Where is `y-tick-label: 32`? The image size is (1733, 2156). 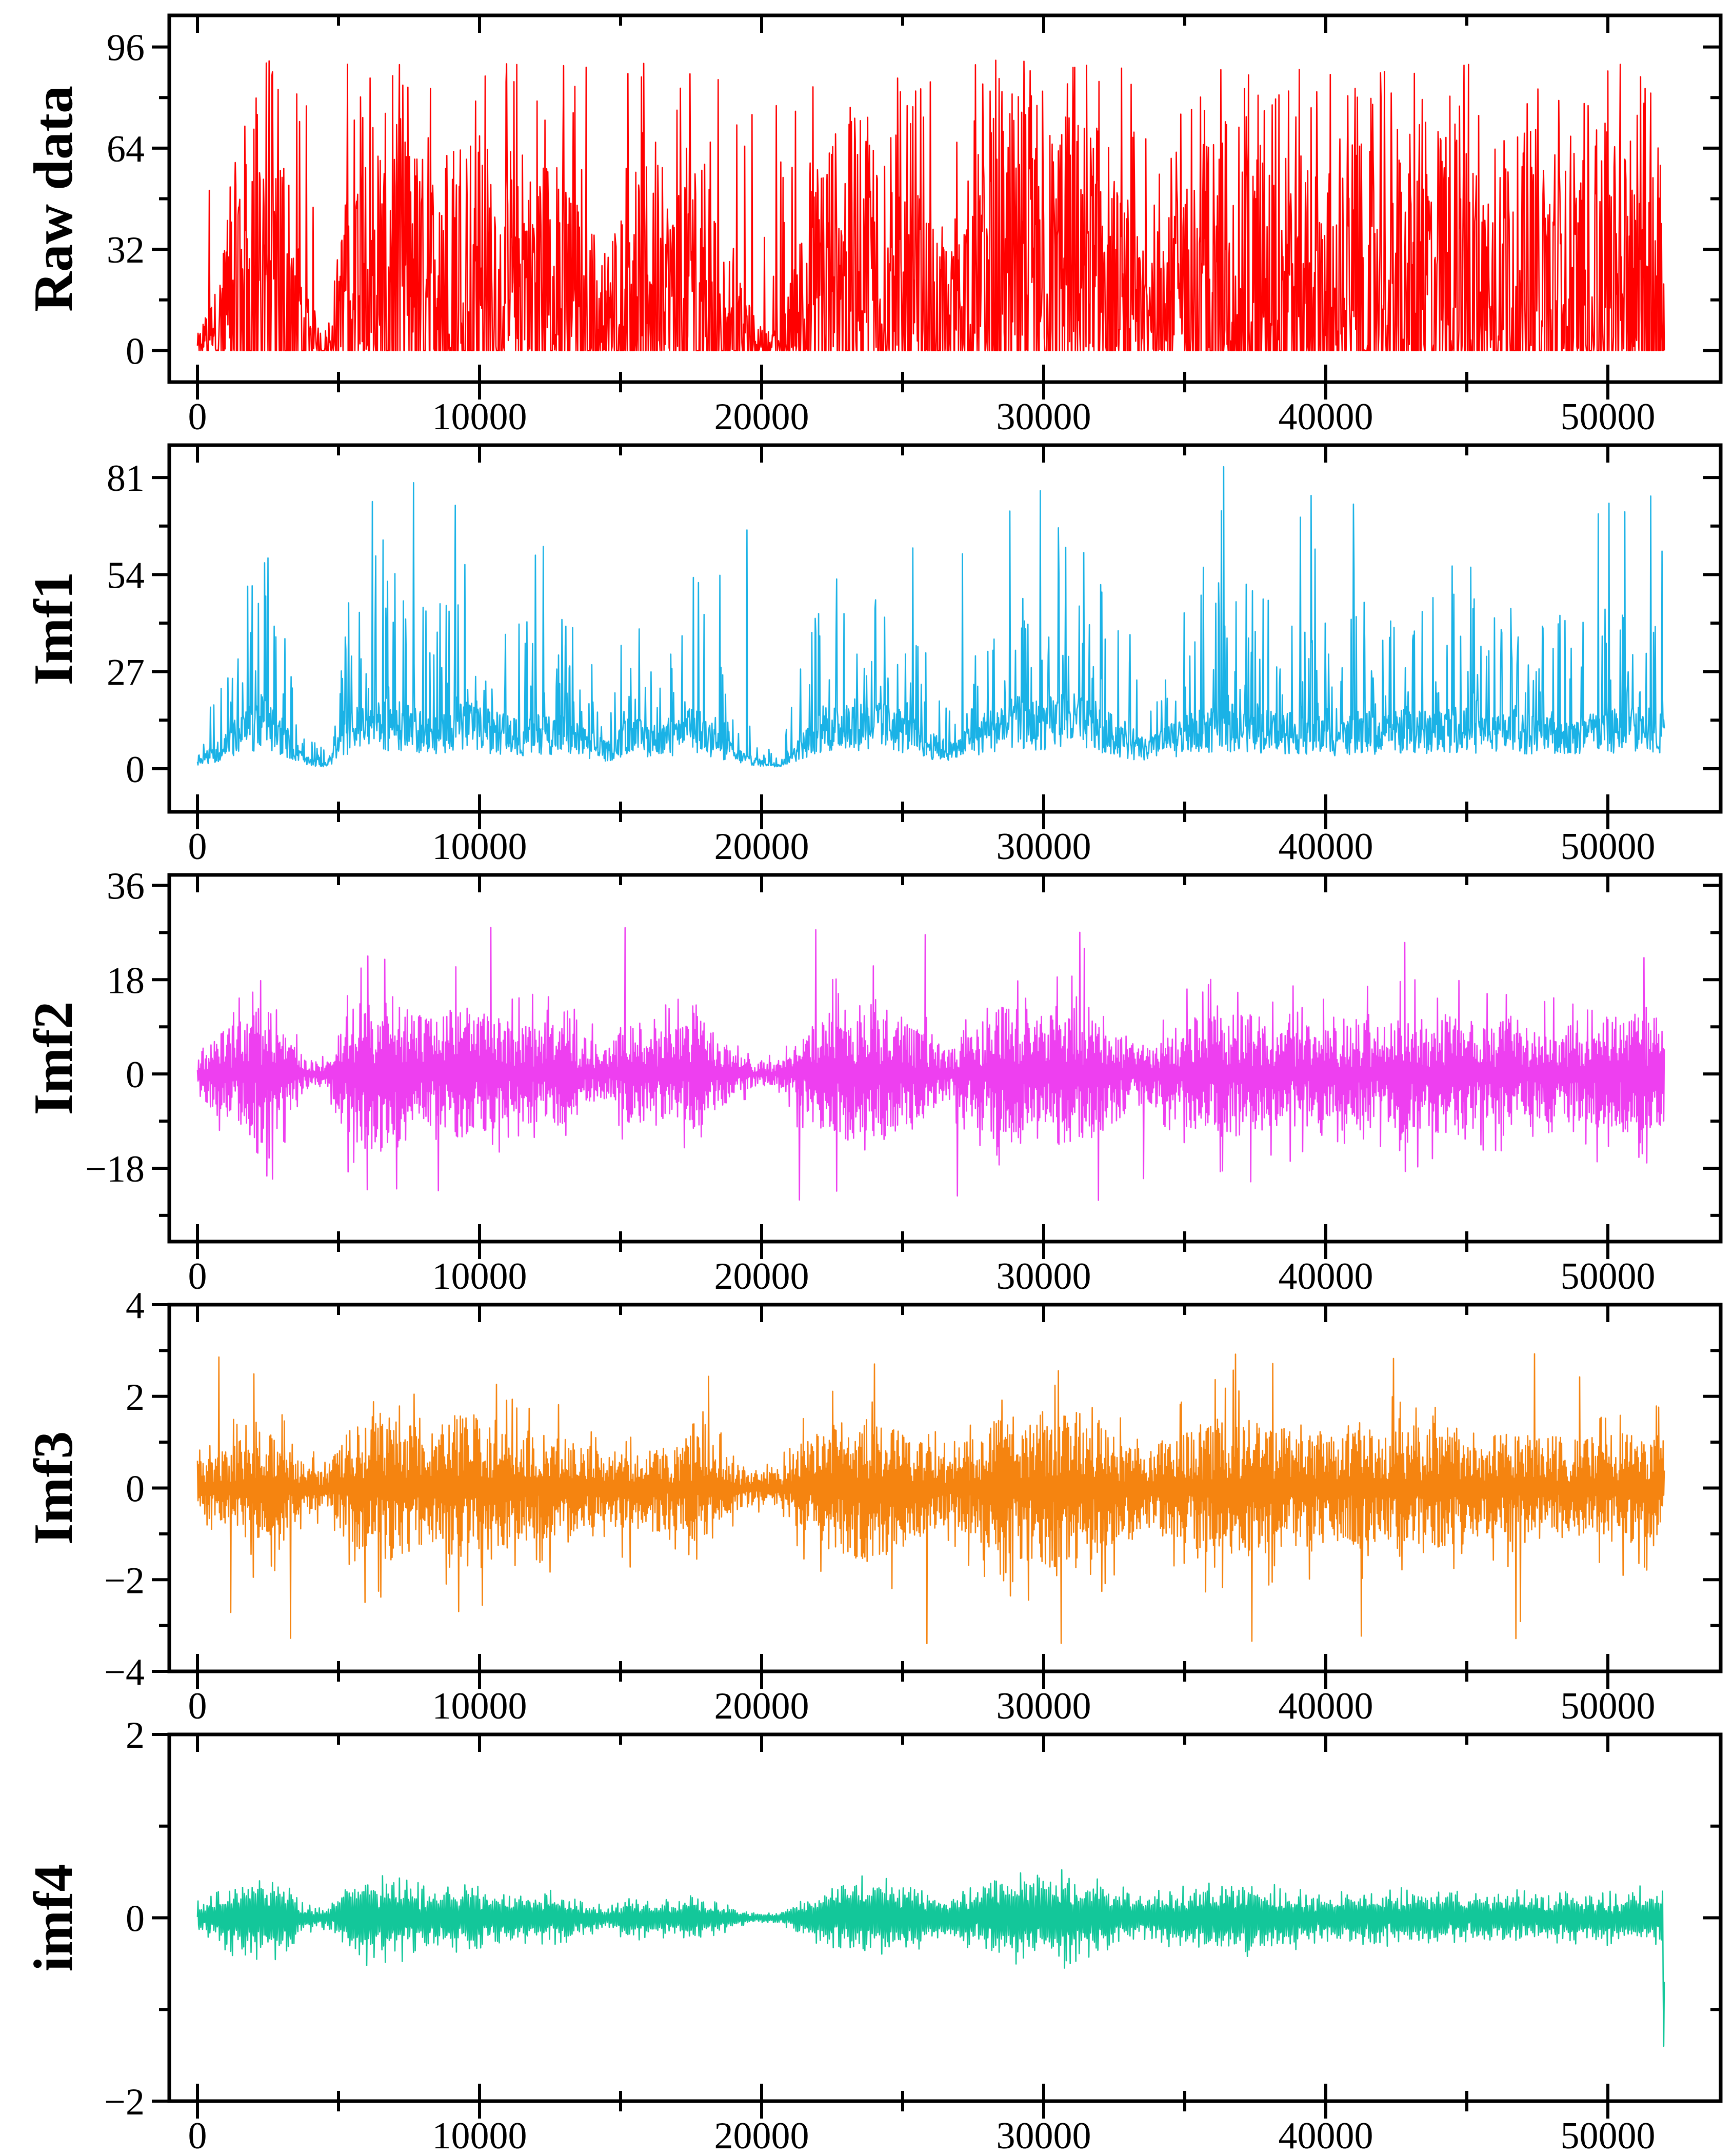
y-tick-label: 32 is located at coordinates (126, 250).